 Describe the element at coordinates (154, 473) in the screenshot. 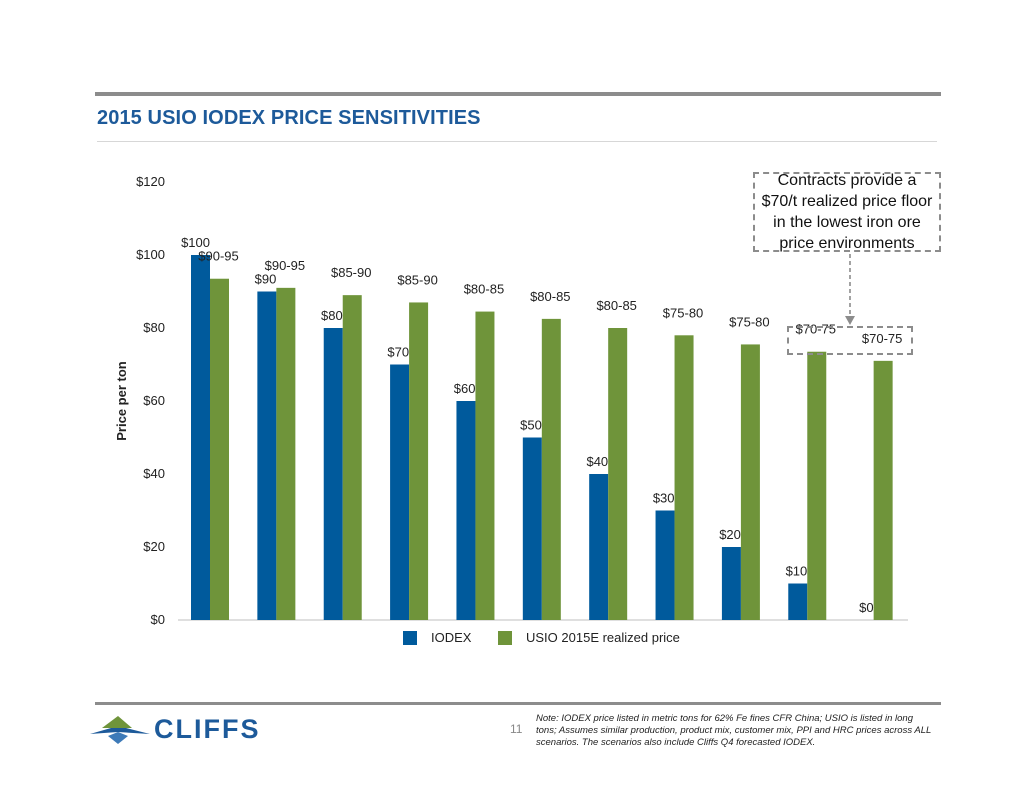

I see `y-tick-label: $40` at that location.